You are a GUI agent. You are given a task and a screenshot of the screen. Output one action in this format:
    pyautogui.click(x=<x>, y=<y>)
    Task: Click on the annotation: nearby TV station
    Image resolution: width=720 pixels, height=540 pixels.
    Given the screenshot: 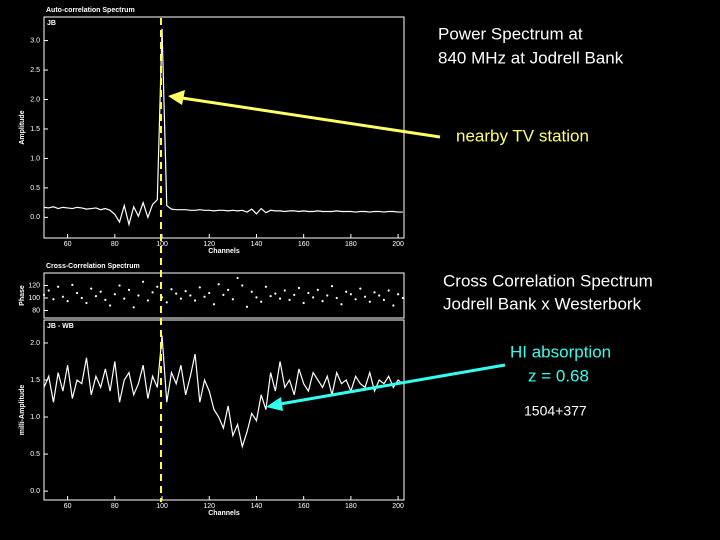 What is the action you would take?
    pyautogui.click(x=522, y=135)
    